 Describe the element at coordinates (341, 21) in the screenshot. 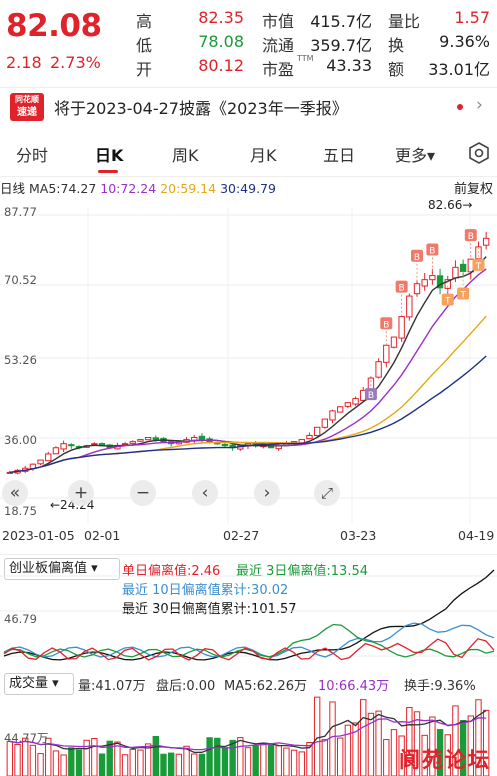

I see `mktcap-value: 415.7亿` at that location.